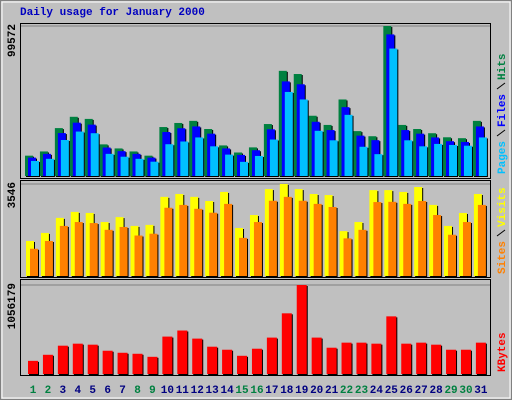  Describe the element at coordinates (346, 391) in the screenshot. I see `x-tick-label: 22` at that location.